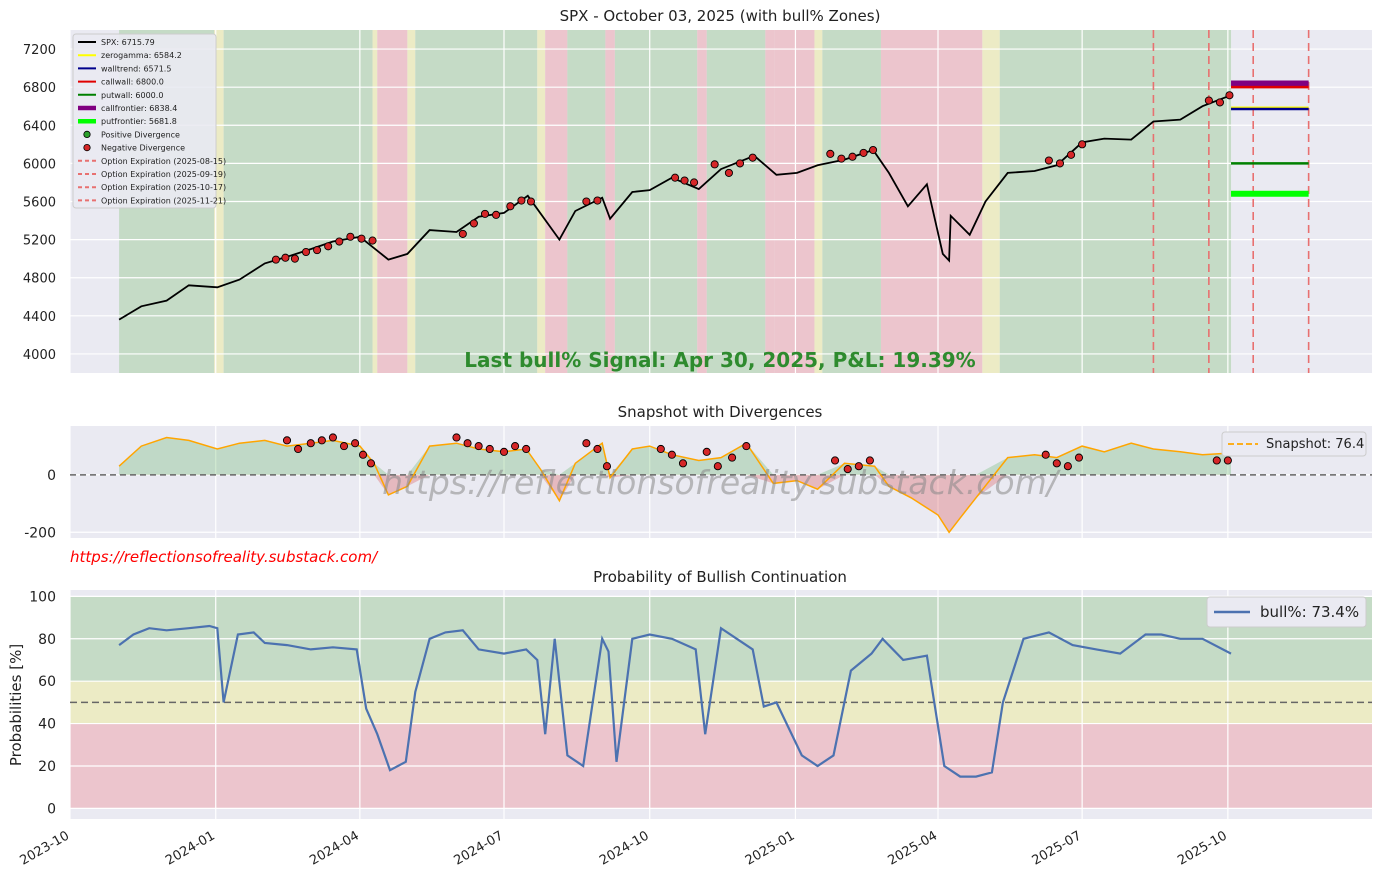 The height and width of the screenshot is (887, 1383). What do you see at coordinates (39, 164) in the screenshot?
I see `y-tick-label: 6000` at bounding box center [39, 164].